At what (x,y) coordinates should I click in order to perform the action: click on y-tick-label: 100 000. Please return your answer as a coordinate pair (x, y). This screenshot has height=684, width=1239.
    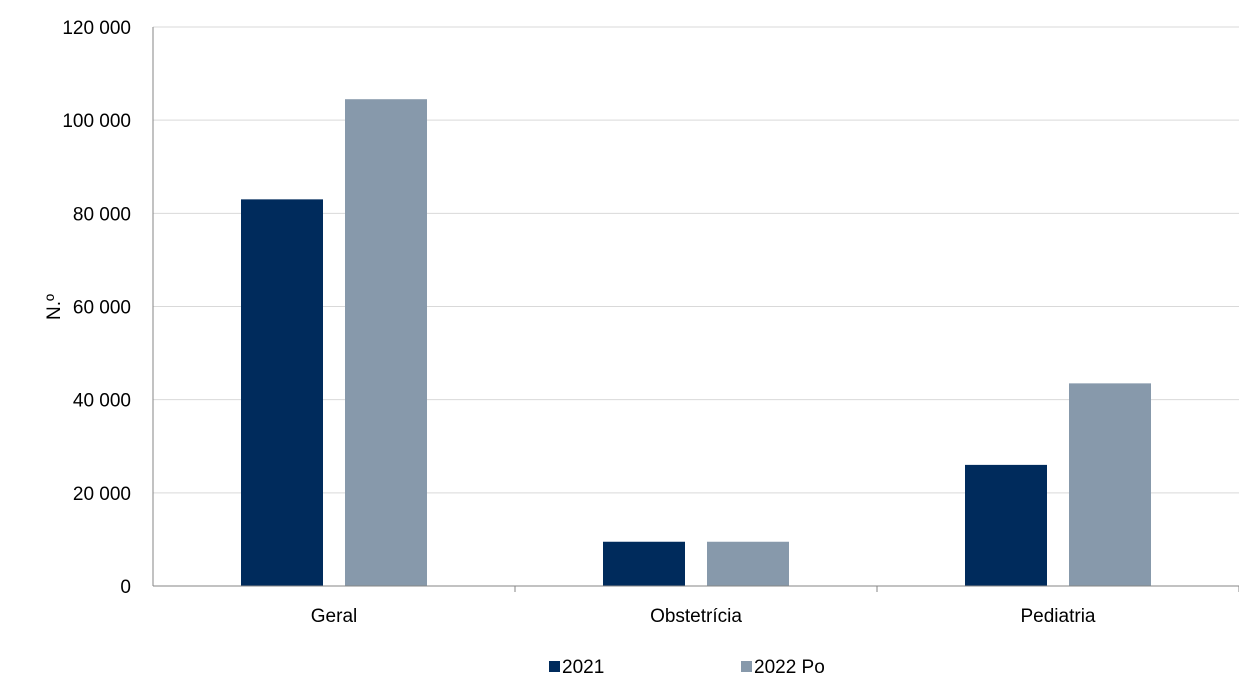
    Looking at the image, I should click on (96, 121).